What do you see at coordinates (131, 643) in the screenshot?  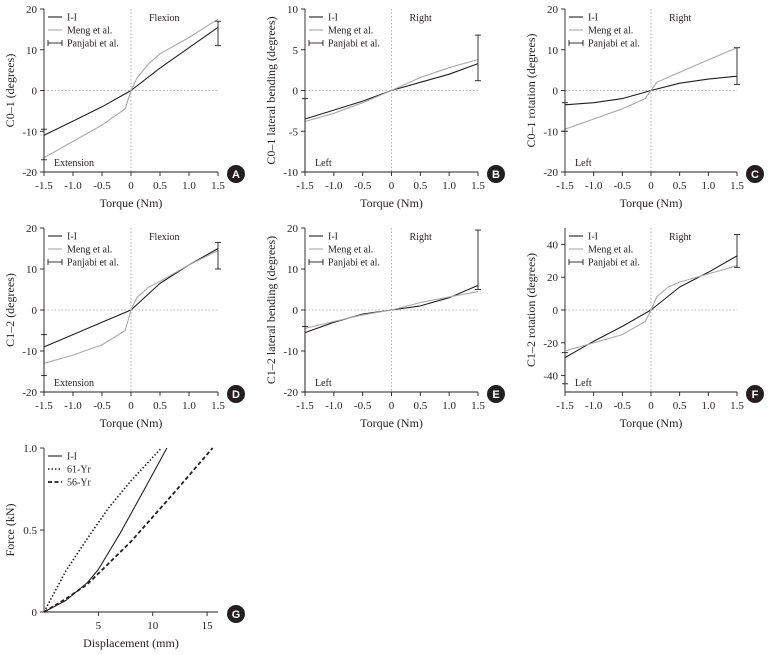 I see `x-axis-label: Displacement (mm)` at bounding box center [131, 643].